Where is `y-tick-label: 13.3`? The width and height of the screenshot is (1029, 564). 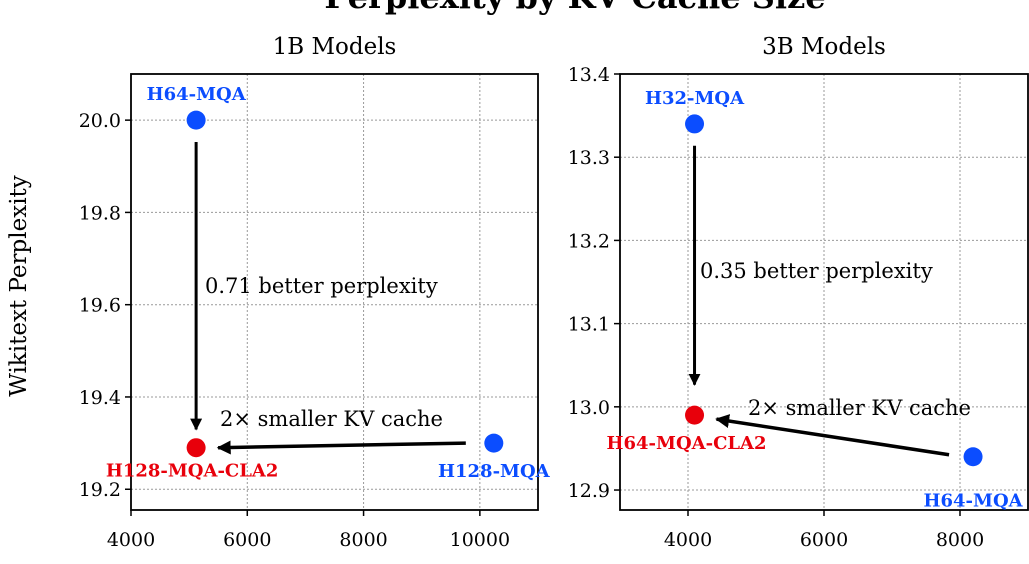 y-tick-label: 13.3 is located at coordinates (589, 158).